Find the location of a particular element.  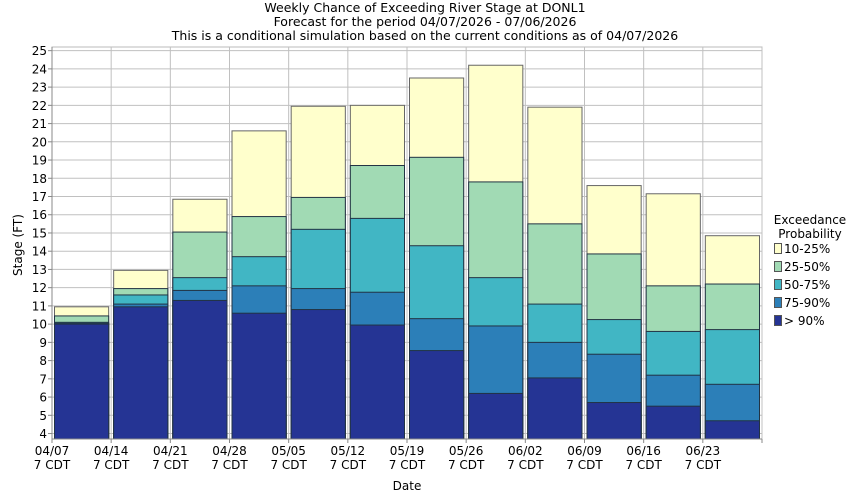

x-tick-label: 06/09 is located at coordinates (584, 451).